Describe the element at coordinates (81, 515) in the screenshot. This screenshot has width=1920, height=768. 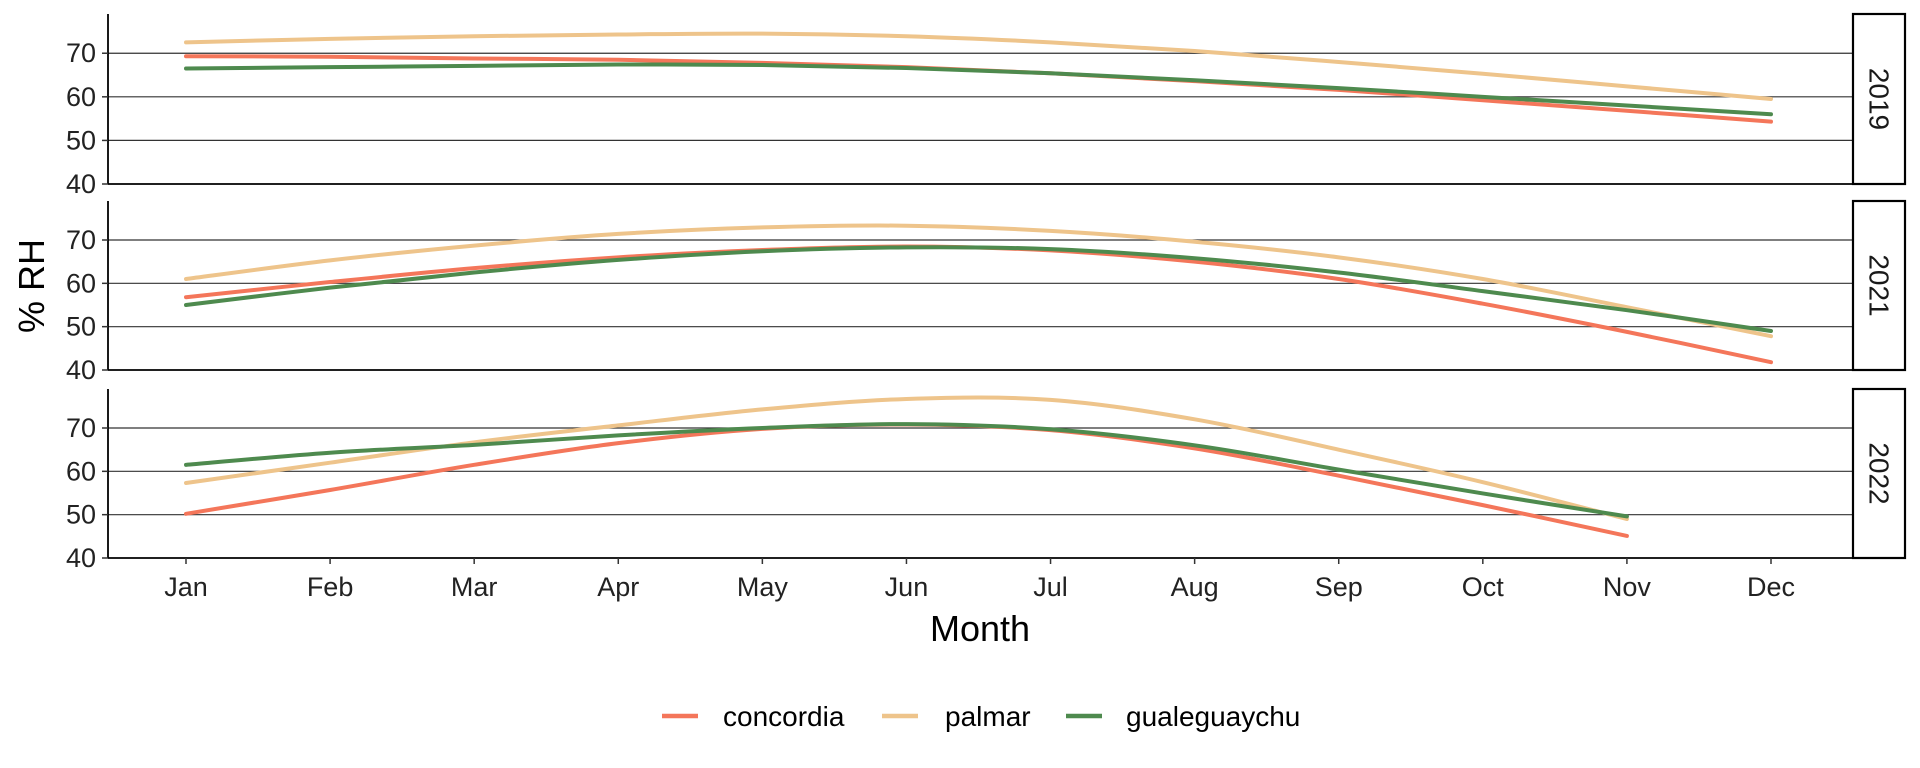
I see `y-tick-label-2022-50: 50` at that location.